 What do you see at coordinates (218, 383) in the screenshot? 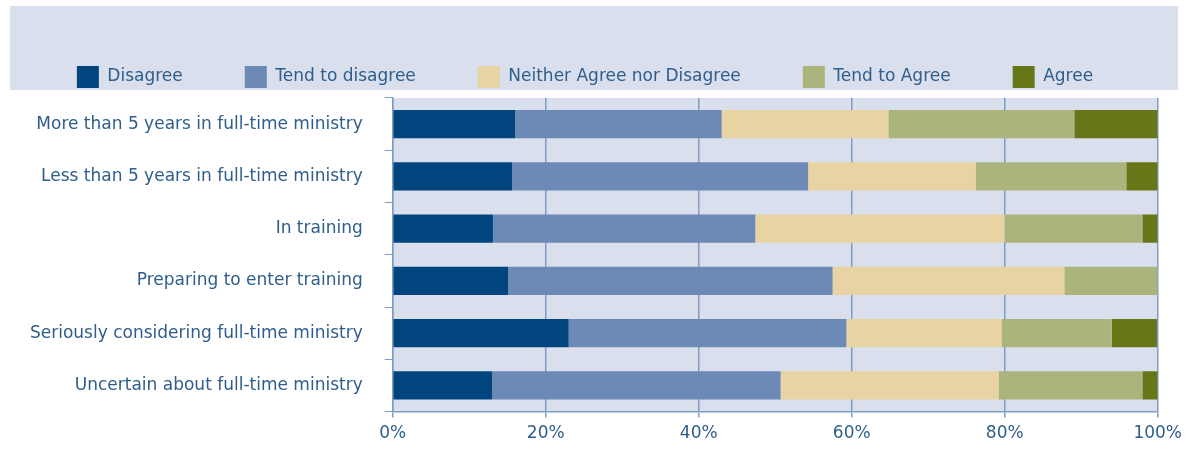
I see `y-tick-label: Uncertain about full-time ministry` at bounding box center [218, 383].